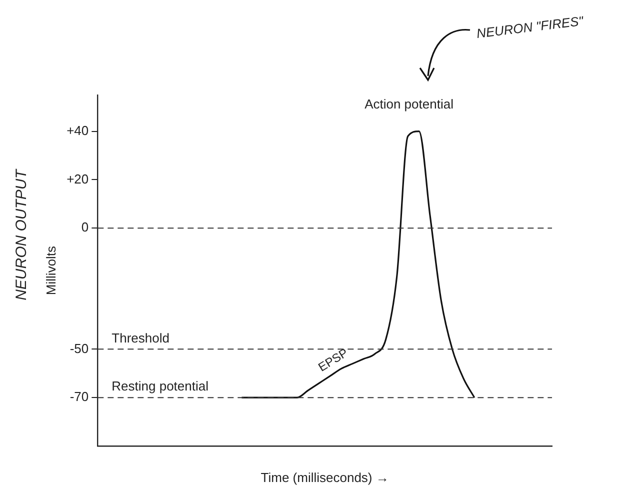  Describe the element at coordinates (79, 396) in the screenshot. I see `y-tick-label: -70` at that location.